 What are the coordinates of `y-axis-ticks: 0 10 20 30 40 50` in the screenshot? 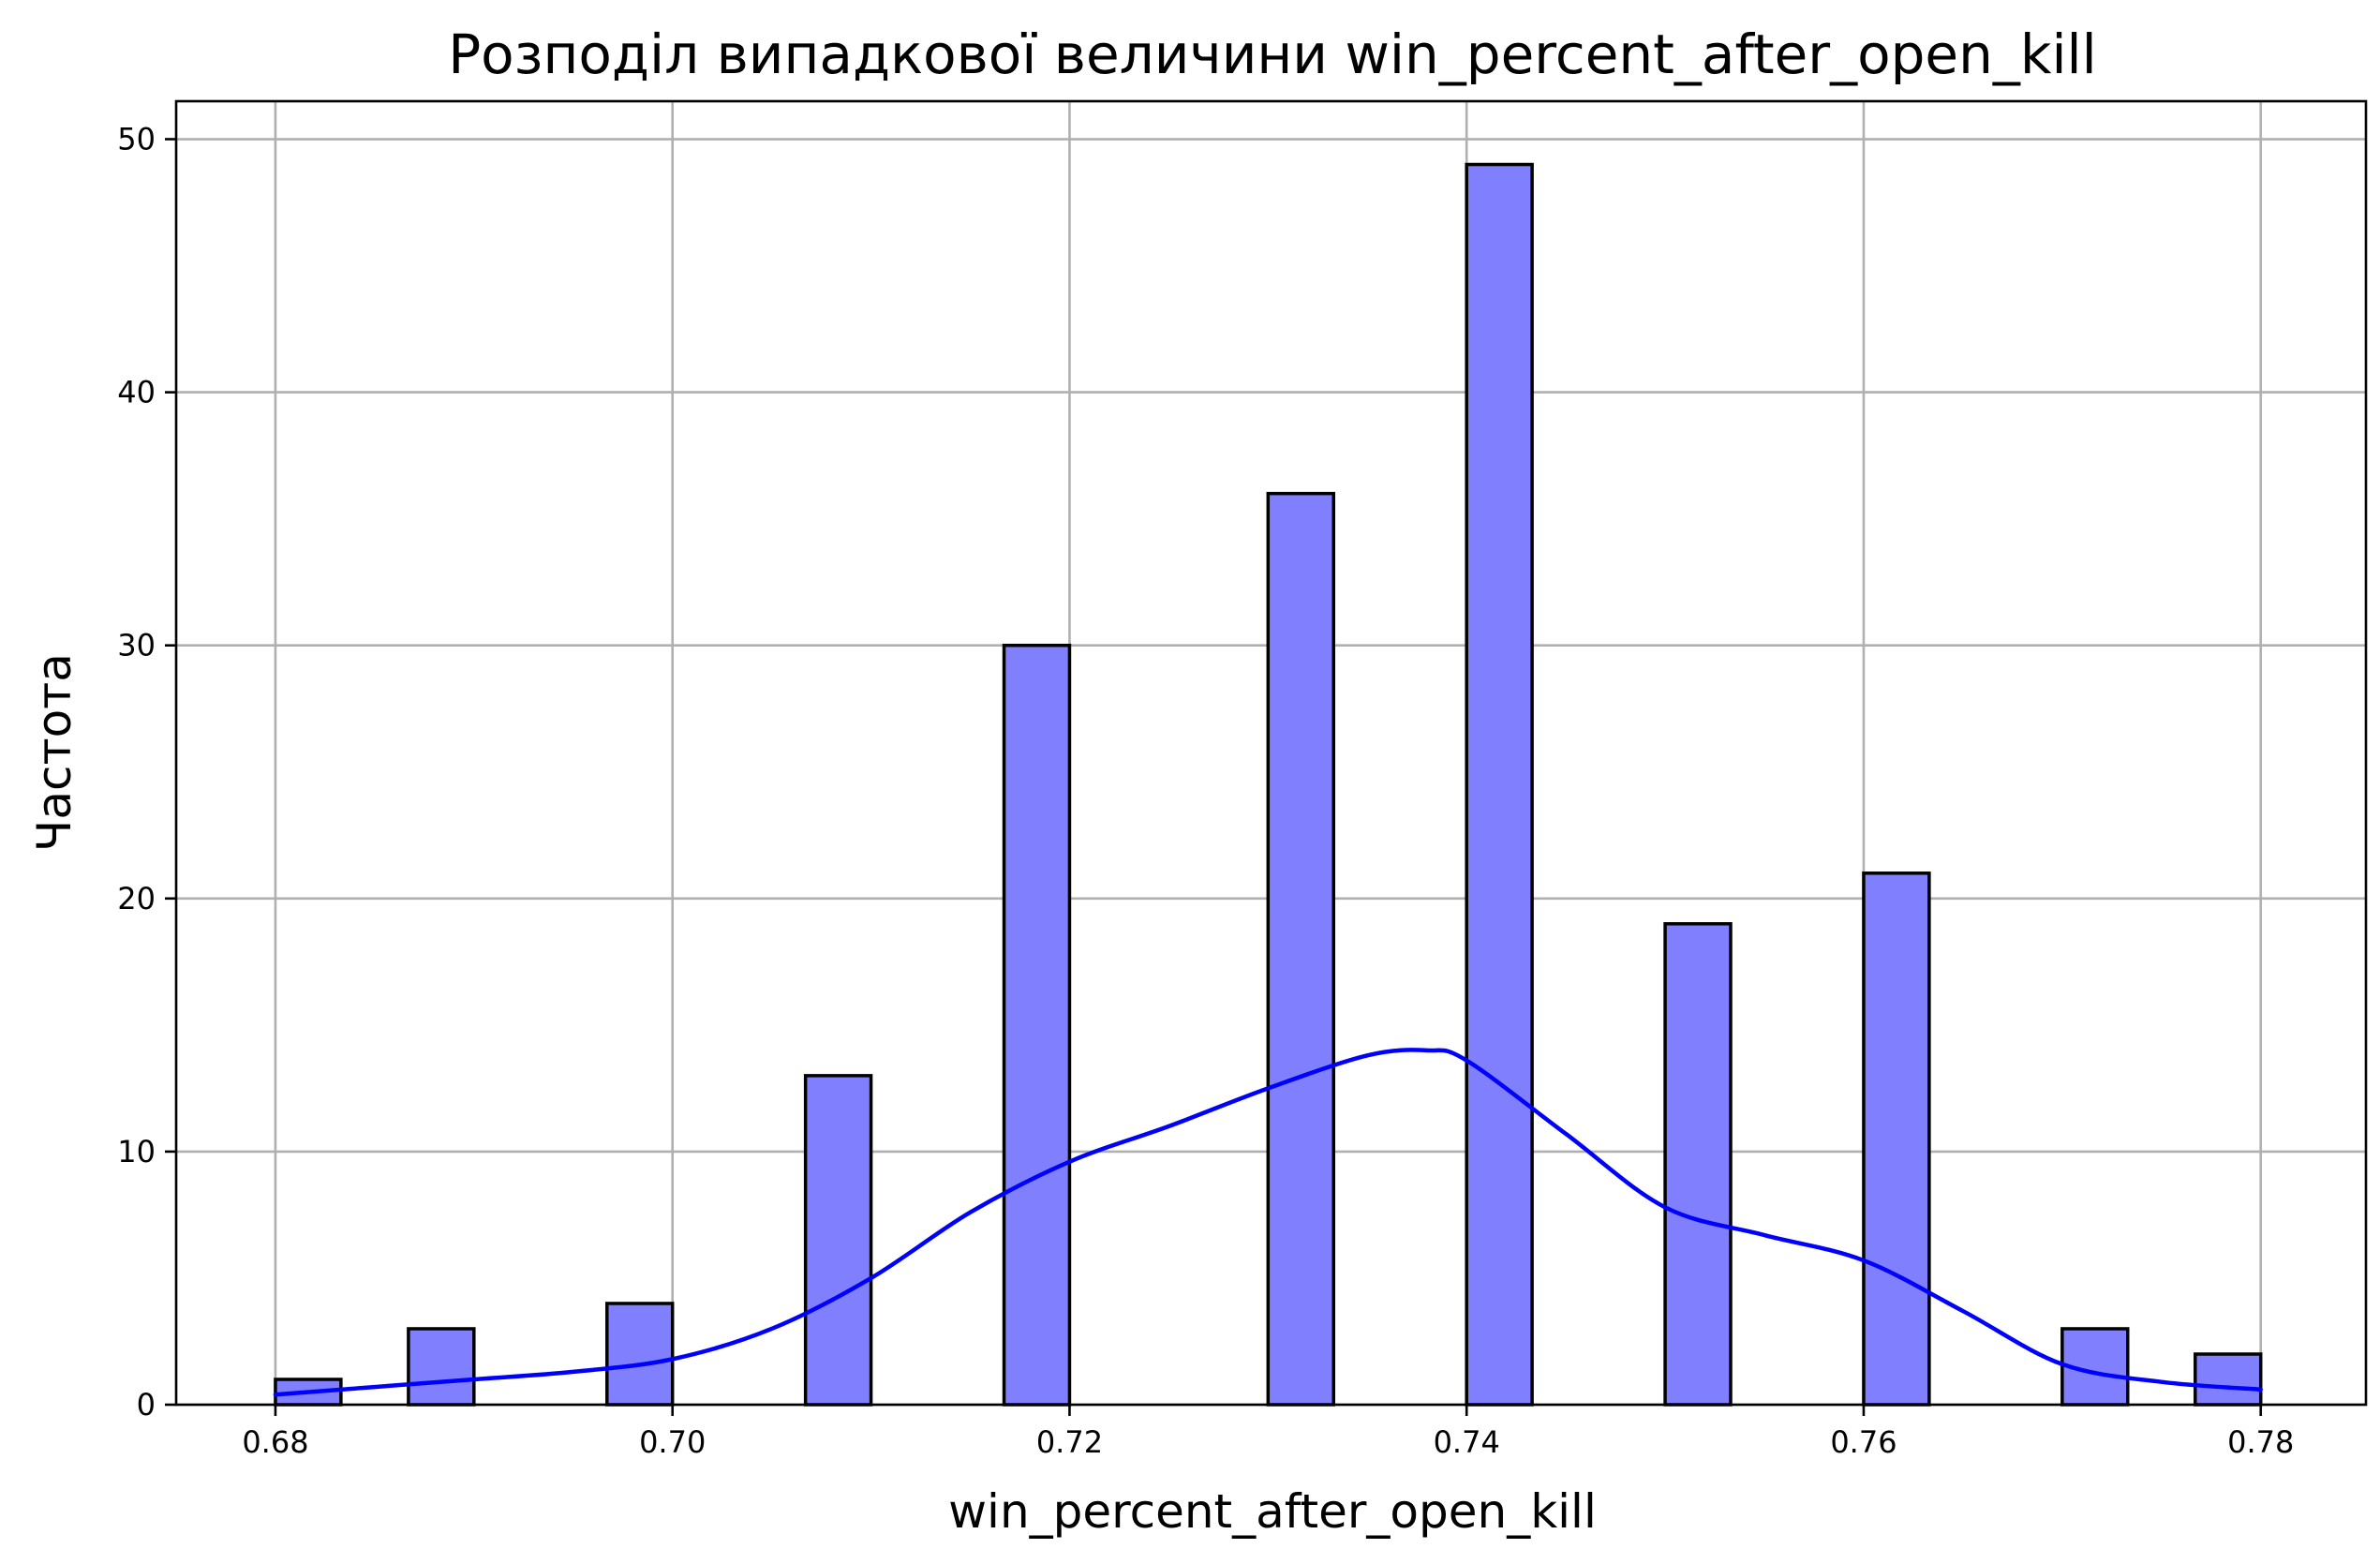 It's located at (146, 772).